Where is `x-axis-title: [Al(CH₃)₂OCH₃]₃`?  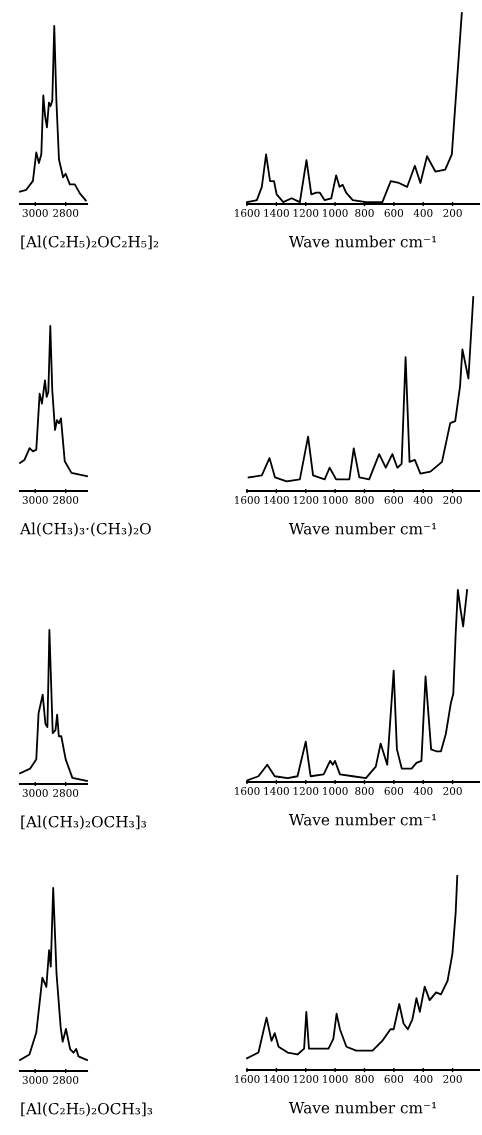
x-axis-title: [Al(CH₃)₂OCH₃]₃ is located at coordinates (84, 822).